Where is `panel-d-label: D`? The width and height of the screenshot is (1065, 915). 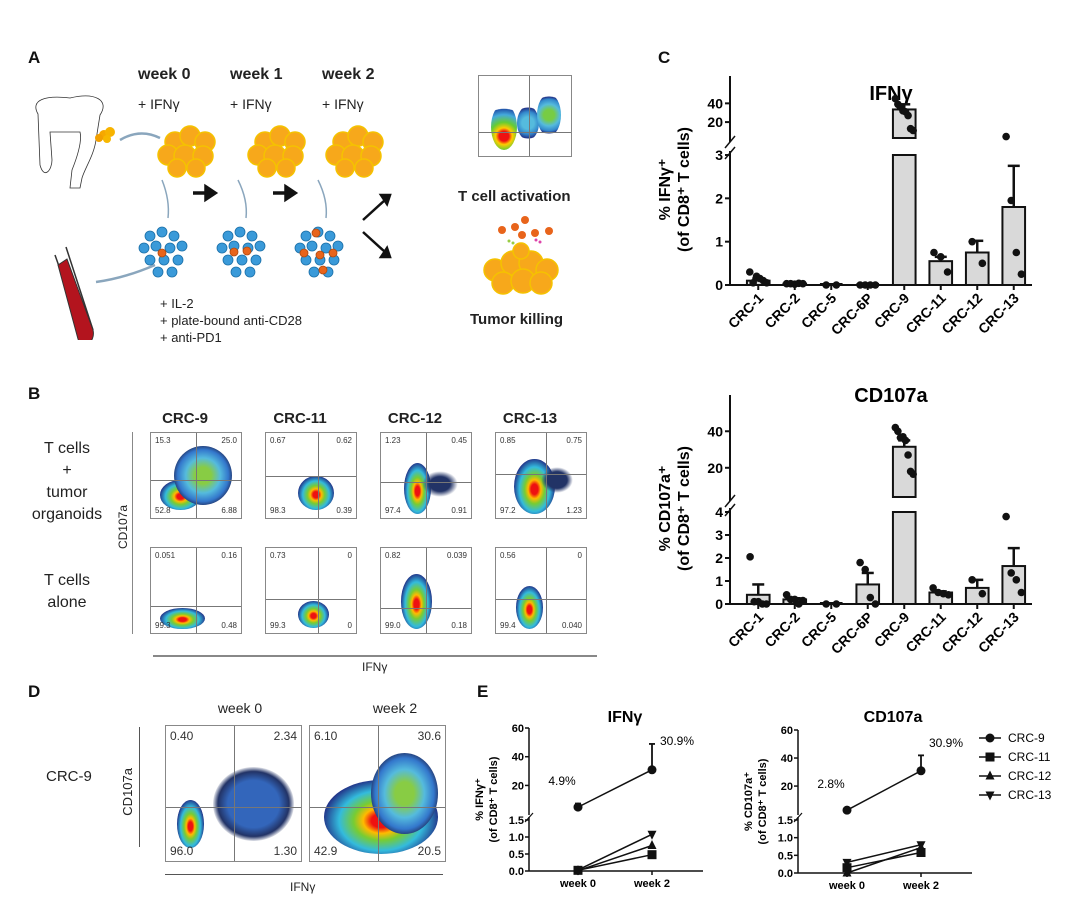
panel-d-label: D is located at coordinates (34, 691).